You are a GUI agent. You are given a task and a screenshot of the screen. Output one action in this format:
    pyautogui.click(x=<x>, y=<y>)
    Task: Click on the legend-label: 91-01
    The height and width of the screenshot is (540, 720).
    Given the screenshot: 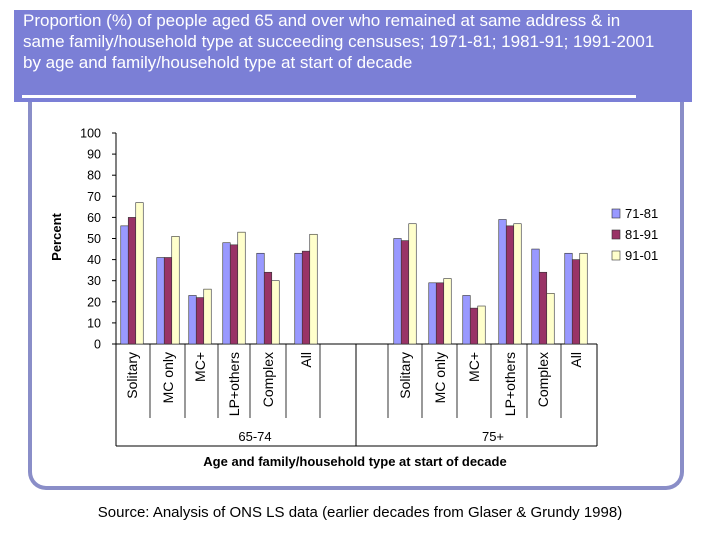 What is the action you would take?
    pyautogui.click(x=641, y=255)
    